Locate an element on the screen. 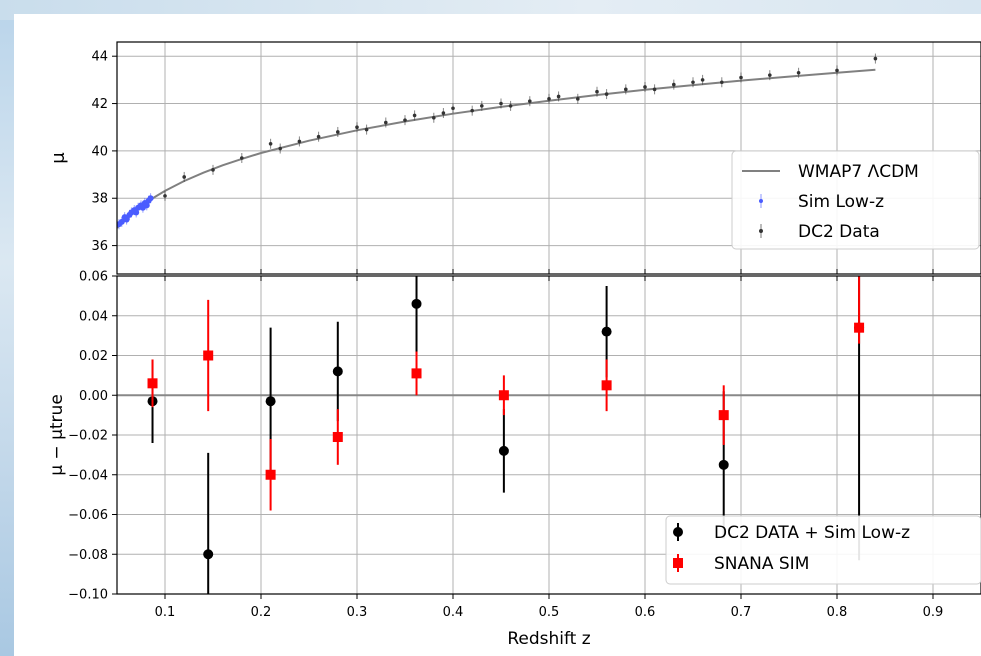 This screenshot has width=981, height=656. bottom-y-tick-label: 0.00 is located at coordinates (93, 396).